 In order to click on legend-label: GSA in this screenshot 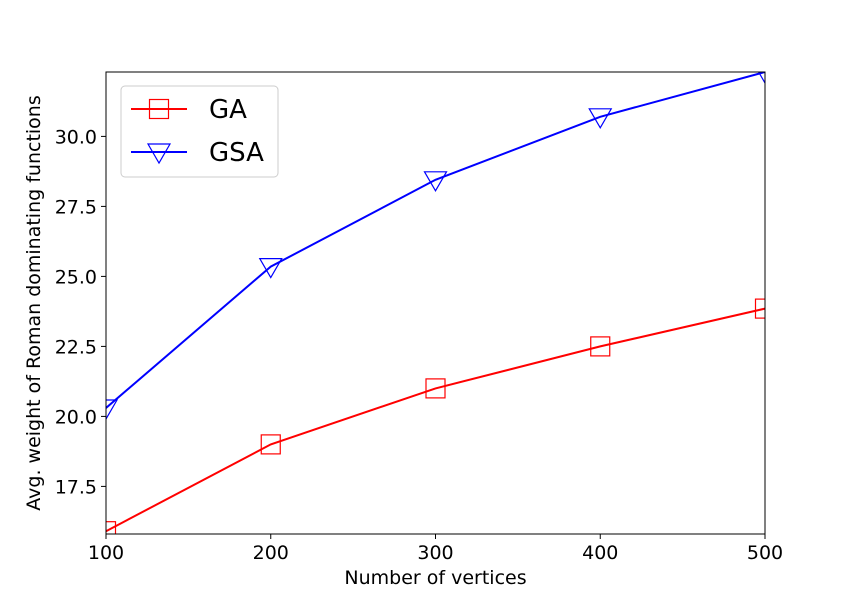, I will do `click(236, 153)`.